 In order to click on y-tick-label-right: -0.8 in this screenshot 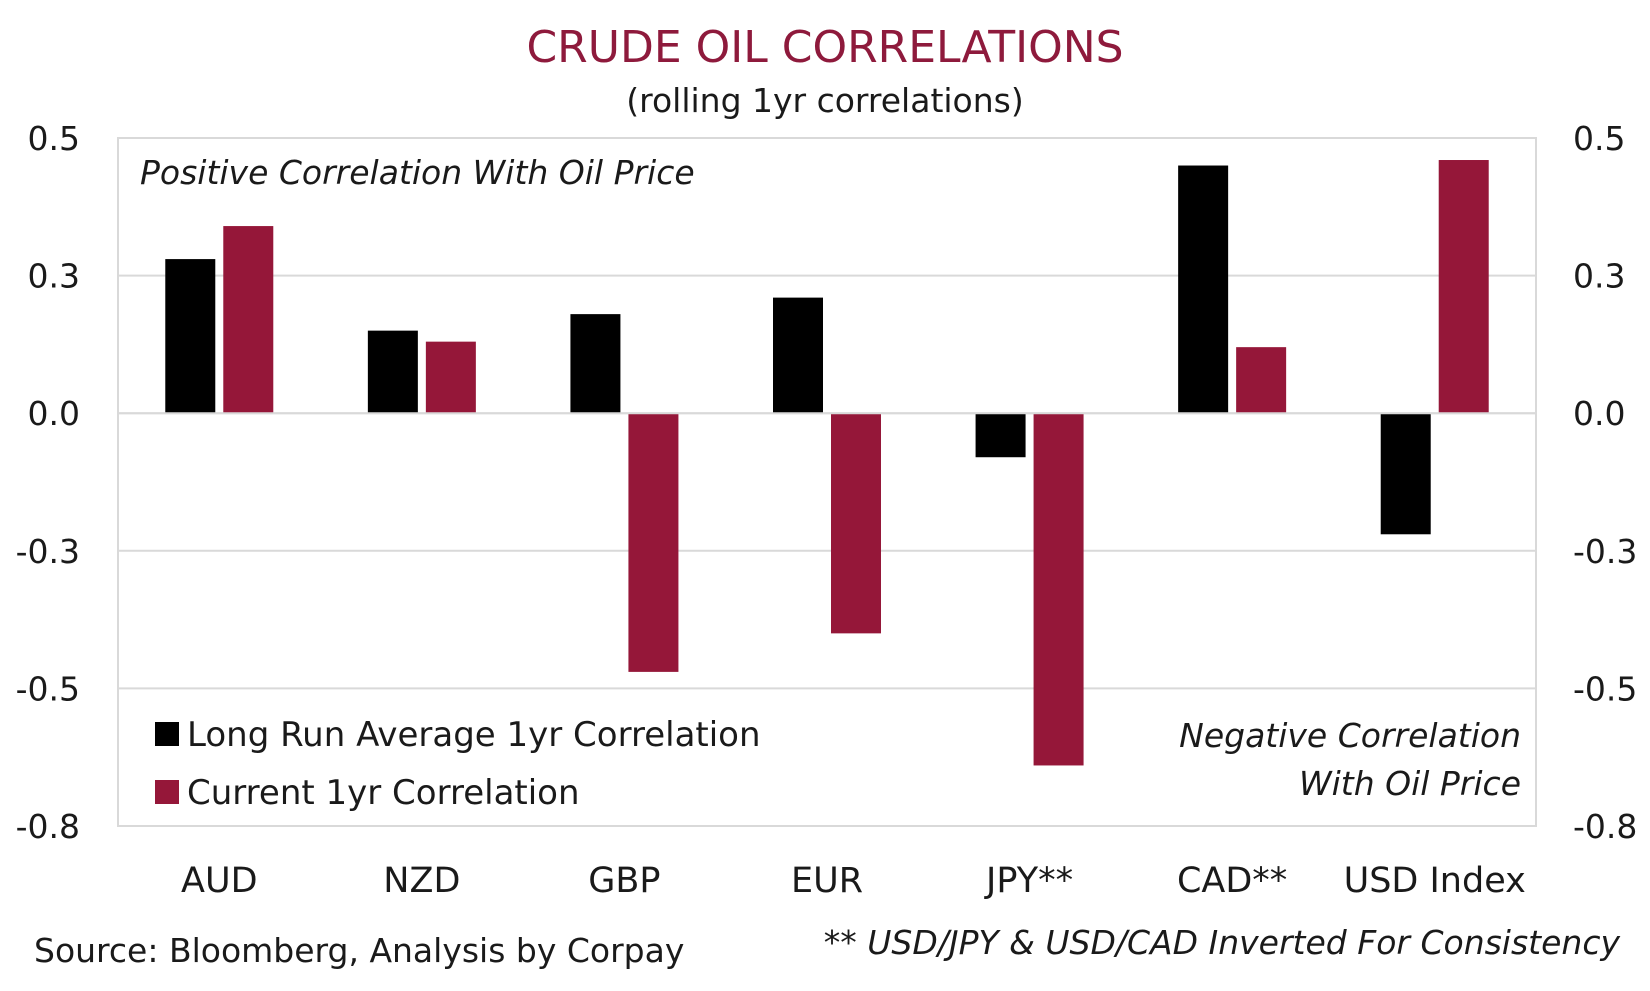, I will do `click(1605, 826)`.